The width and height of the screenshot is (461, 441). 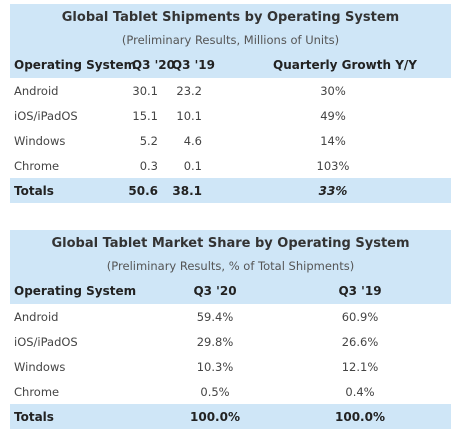 I want to click on growth-value: 30%, so click(x=333, y=91).